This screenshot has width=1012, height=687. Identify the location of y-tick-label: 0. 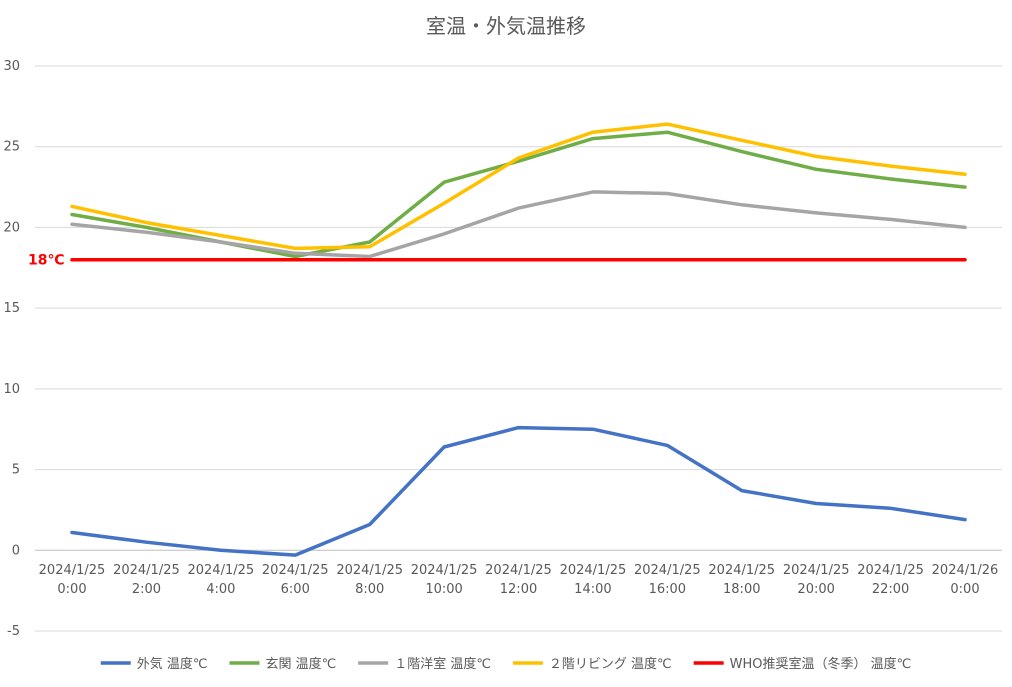
(16, 550).